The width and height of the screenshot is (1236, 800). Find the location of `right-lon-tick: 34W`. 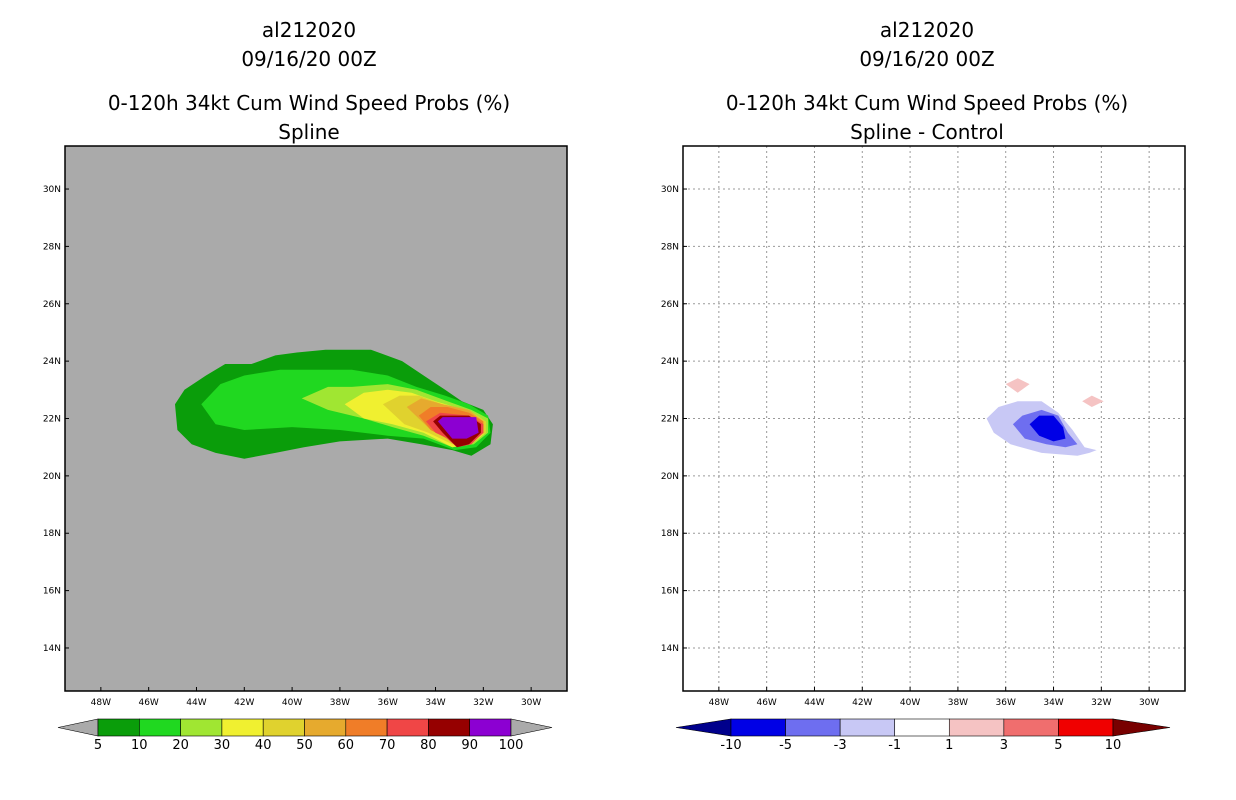

right-lon-tick: 34W is located at coordinates (1053, 703).